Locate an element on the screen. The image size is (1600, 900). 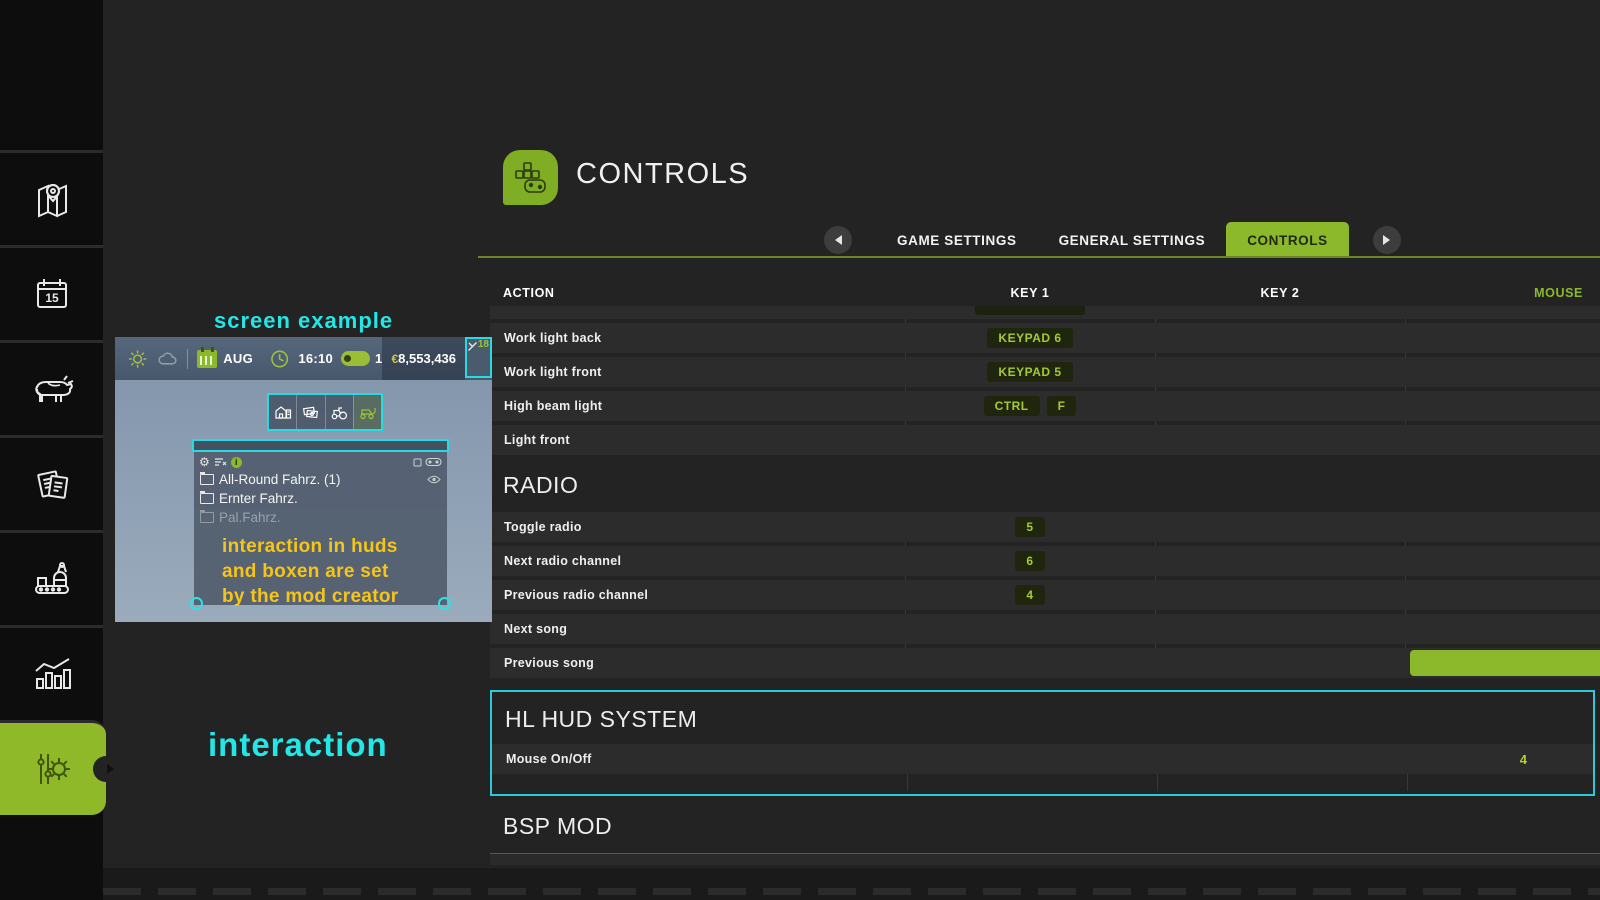
table-row: Next radio channel 6 is located at coordinates (1045, 561).